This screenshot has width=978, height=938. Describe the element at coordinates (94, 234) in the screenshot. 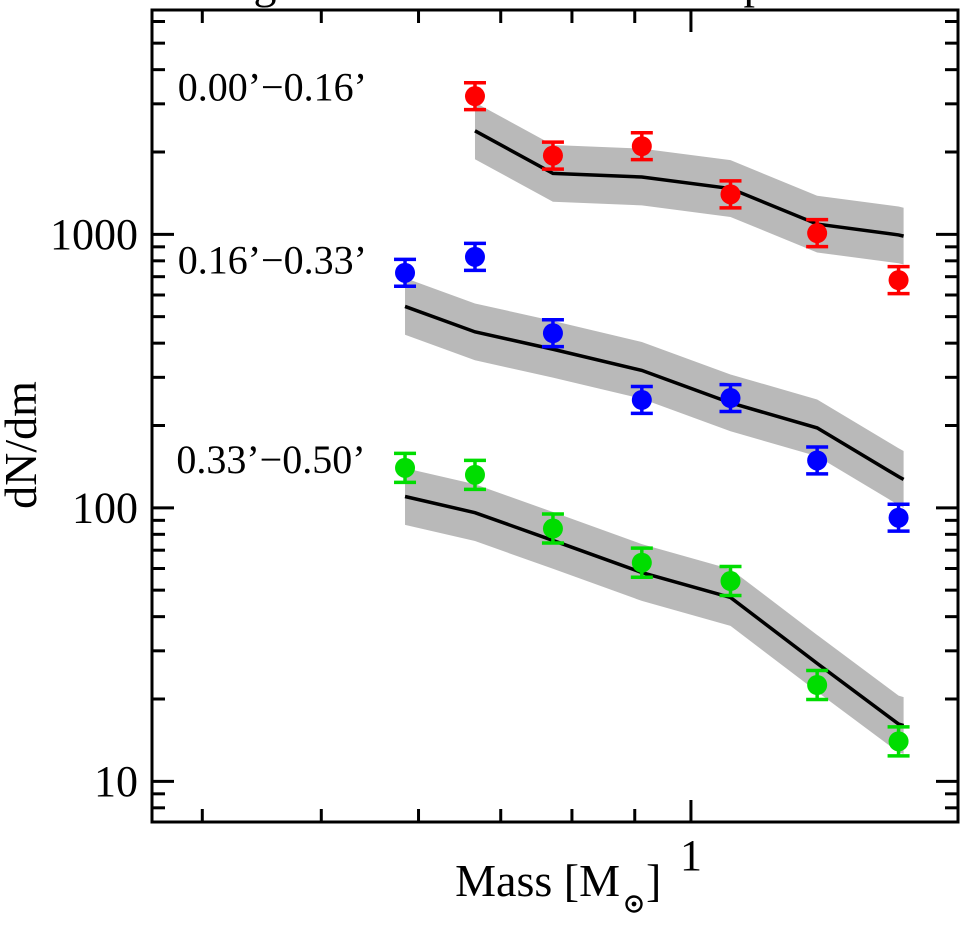

I see `y-tick-label: 1000` at that location.